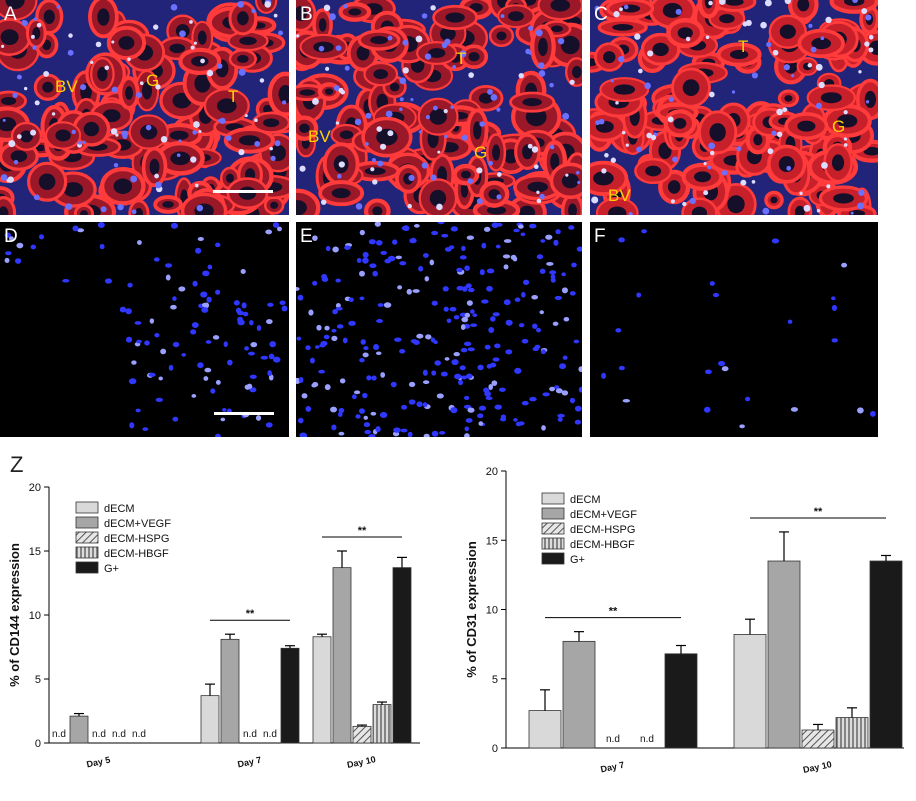 This screenshot has width=916, height=801. Describe the element at coordinates (553, 543) in the screenshot. I see `legend-swatch` at that location.